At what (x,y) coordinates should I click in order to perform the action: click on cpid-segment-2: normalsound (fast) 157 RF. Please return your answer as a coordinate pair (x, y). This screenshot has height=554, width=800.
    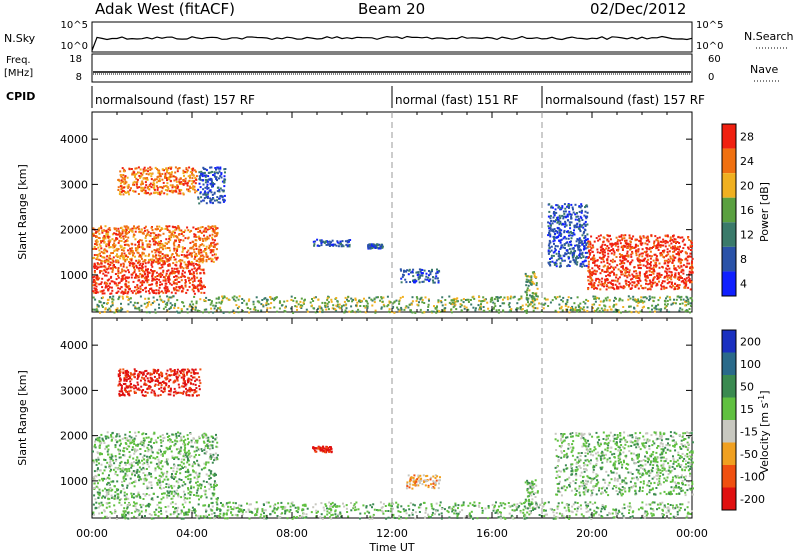
    Looking at the image, I should click on (625, 100).